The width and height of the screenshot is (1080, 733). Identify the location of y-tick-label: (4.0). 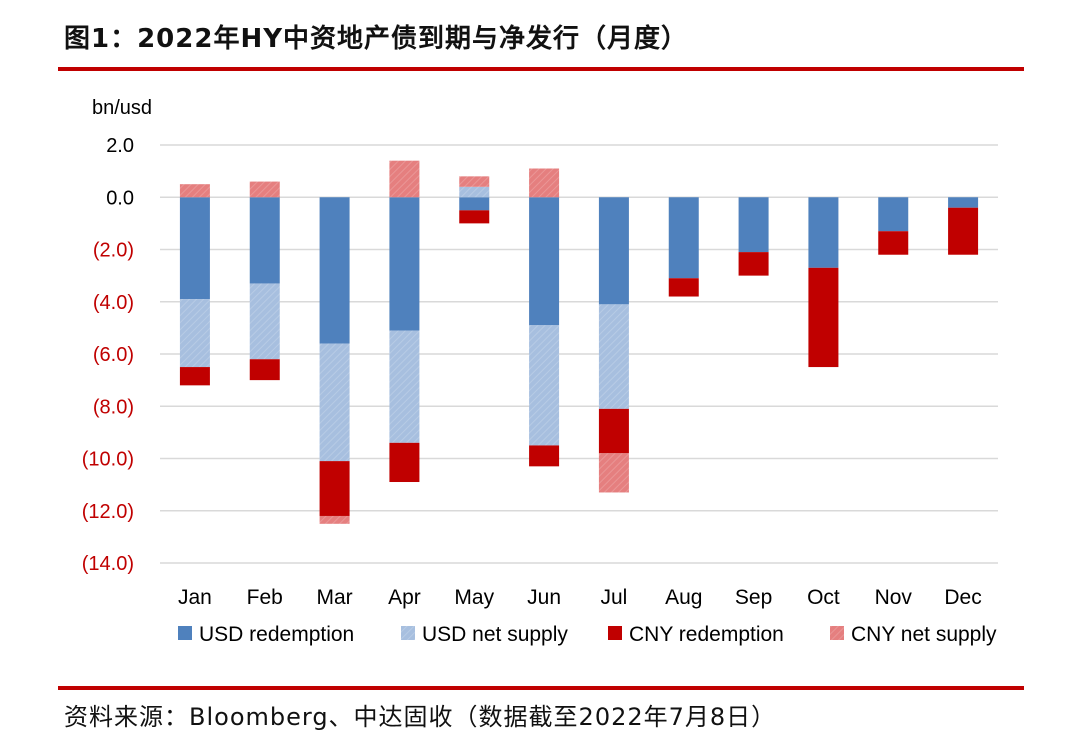
(113, 303).